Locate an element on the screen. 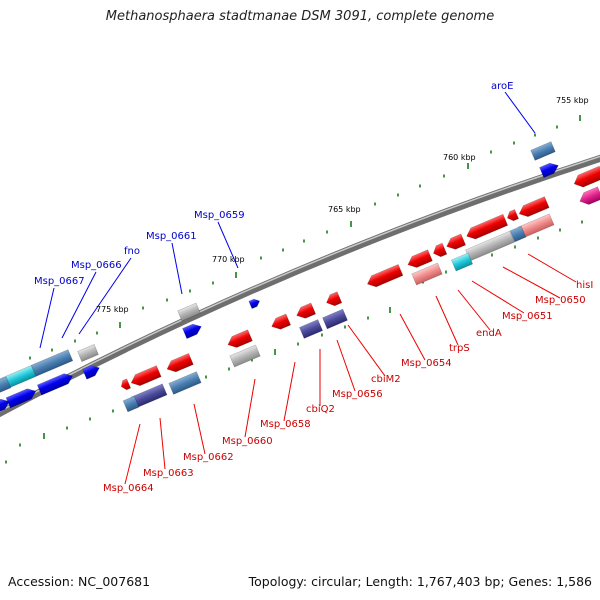 The width and height of the screenshot is (600, 600). gene-Msp_0658-arrow is located at coordinates (280, 322).